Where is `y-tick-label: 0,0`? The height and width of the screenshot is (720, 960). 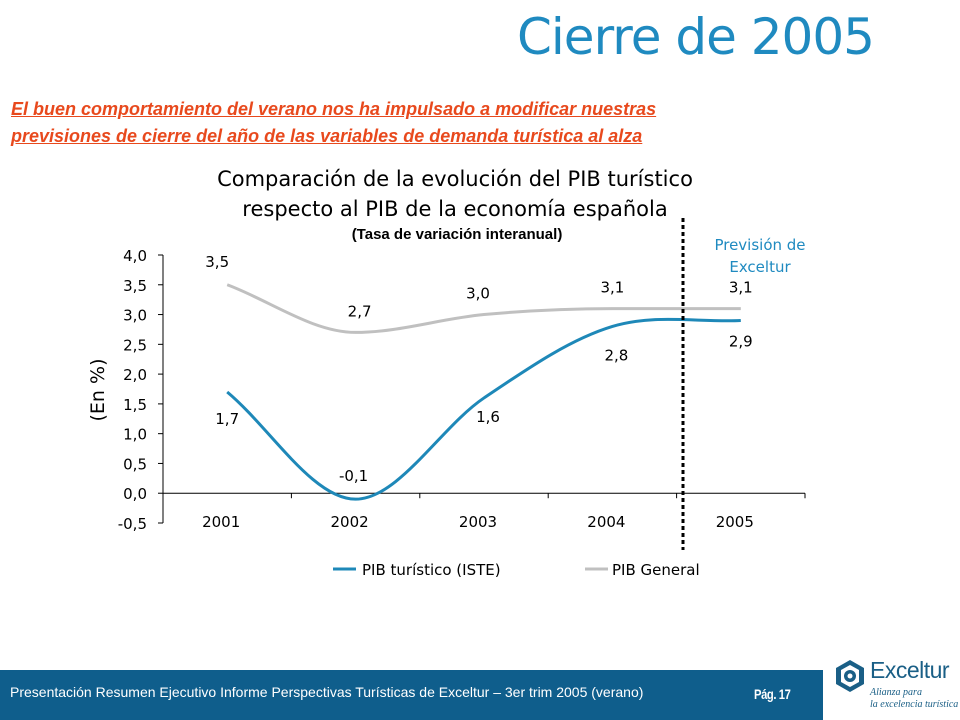
y-tick-label: 0,0 is located at coordinates (135, 494).